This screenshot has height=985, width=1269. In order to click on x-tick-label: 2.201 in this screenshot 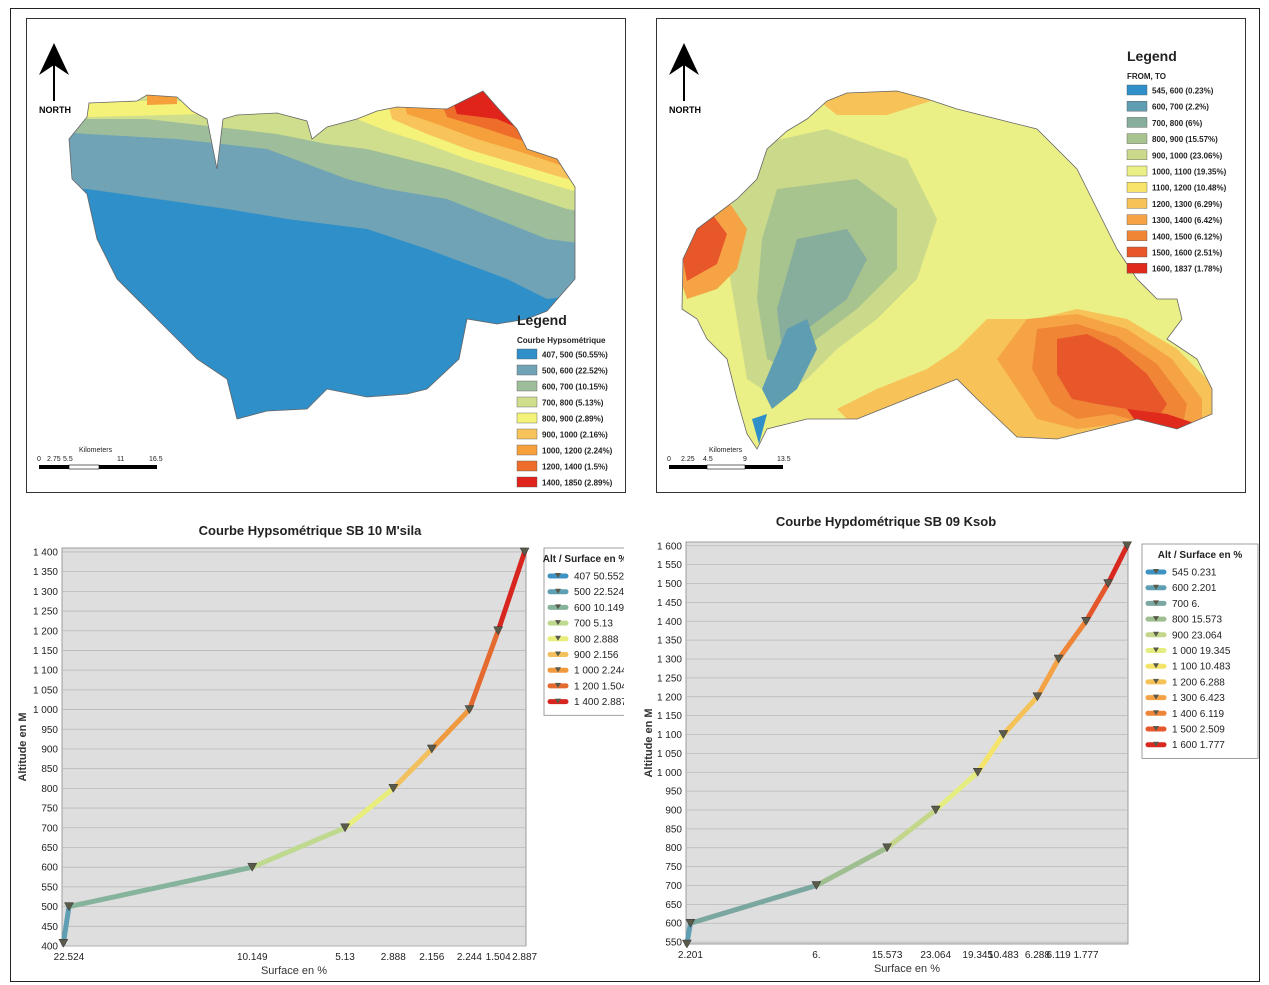, I will do `click(690, 955)`.